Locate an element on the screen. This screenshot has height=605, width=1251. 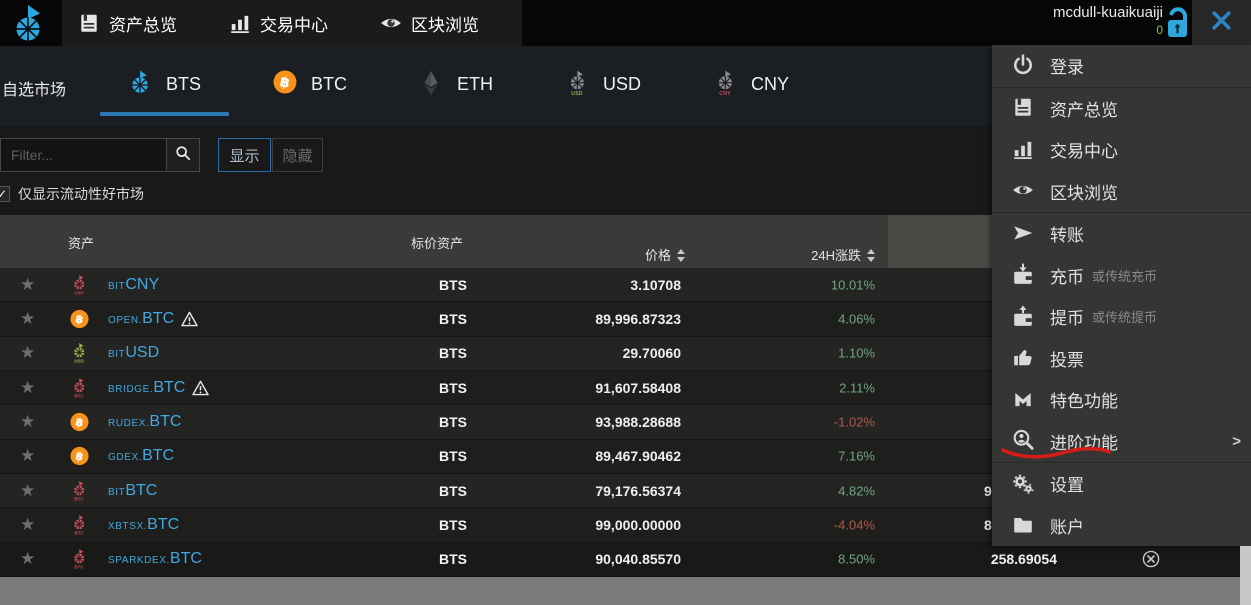
top-nav-item-explorer: 区块浏览 is located at coordinates (429, 23).